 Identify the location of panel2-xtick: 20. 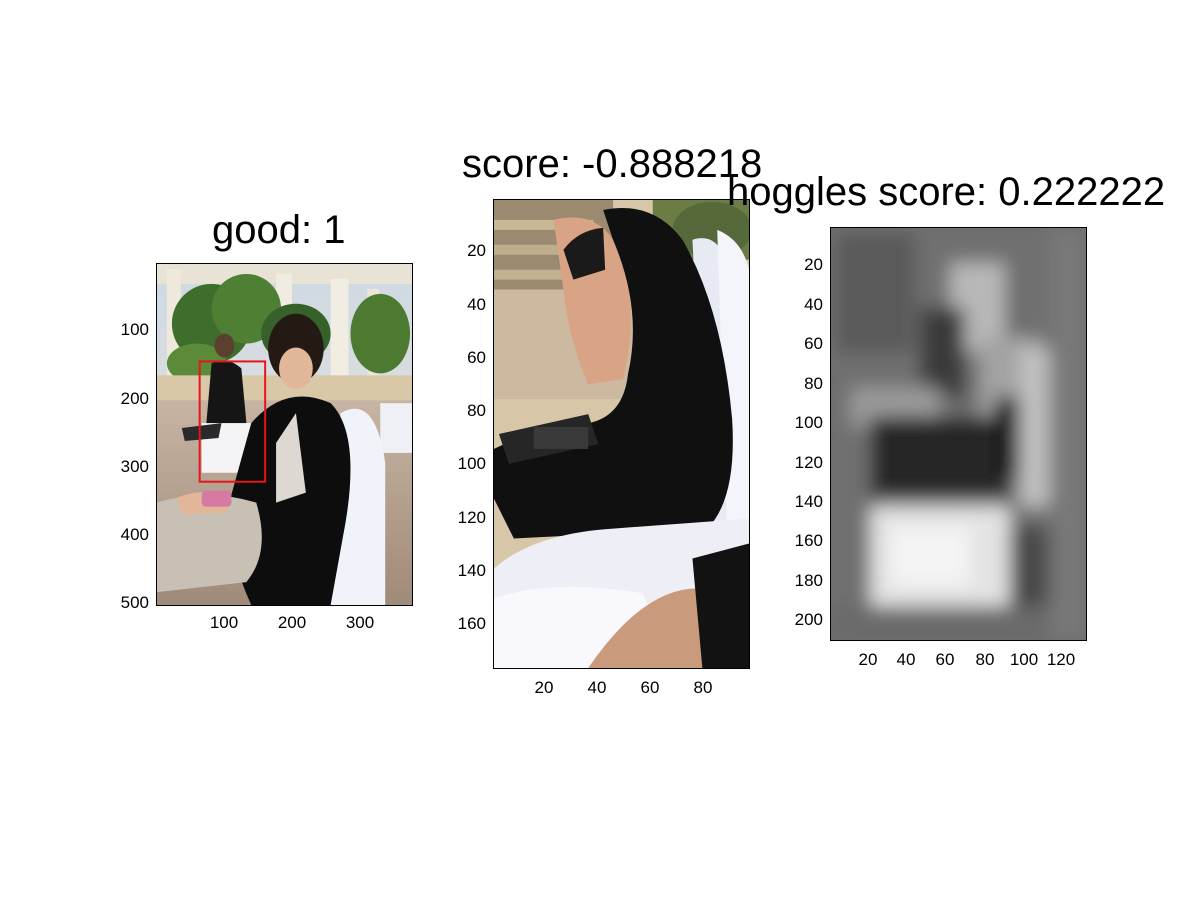
(544, 687).